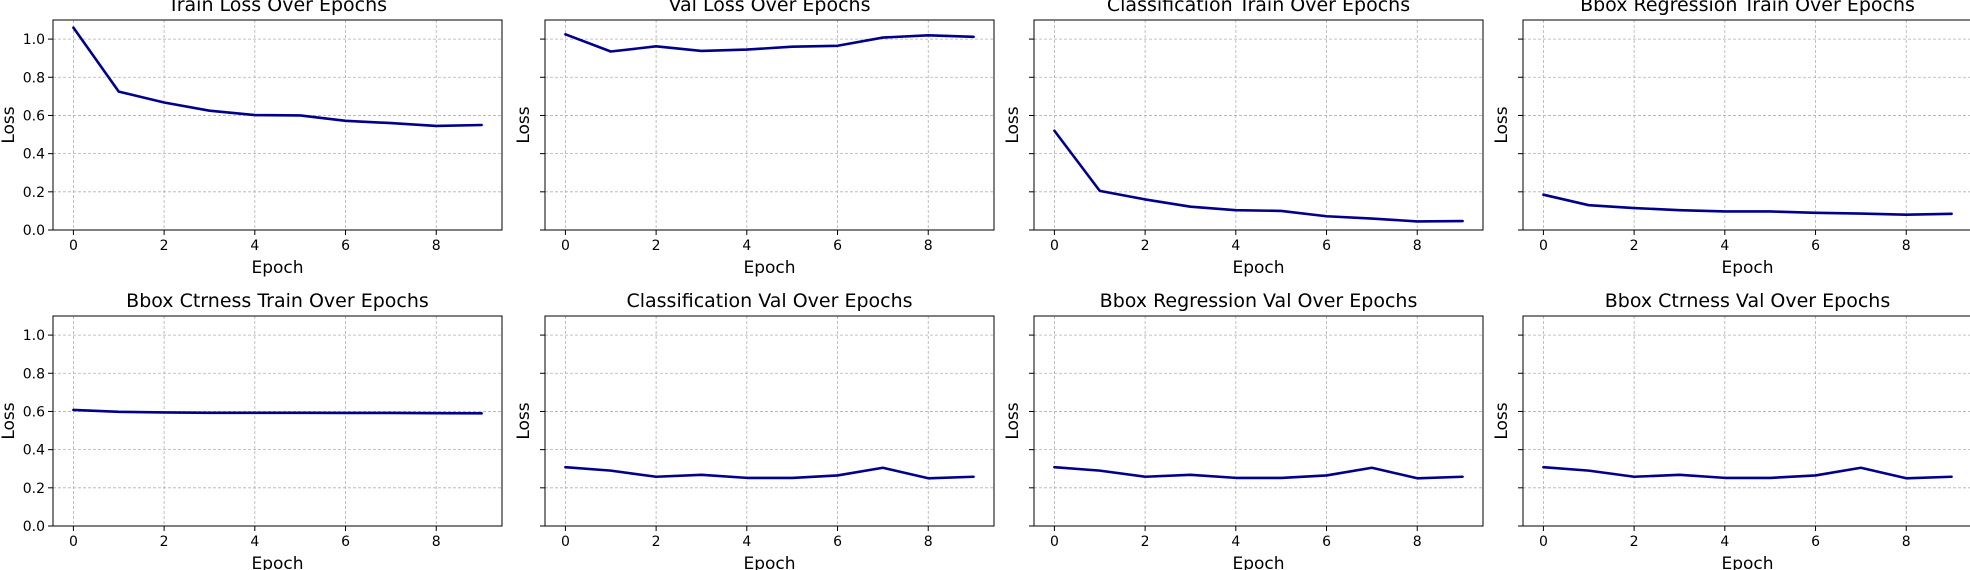 This screenshot has height=570, width=1970. Describe the element at coordinates (1258, 8) in the screenshot. I see `chart-title: Classification Train Over Epochs` at that location.